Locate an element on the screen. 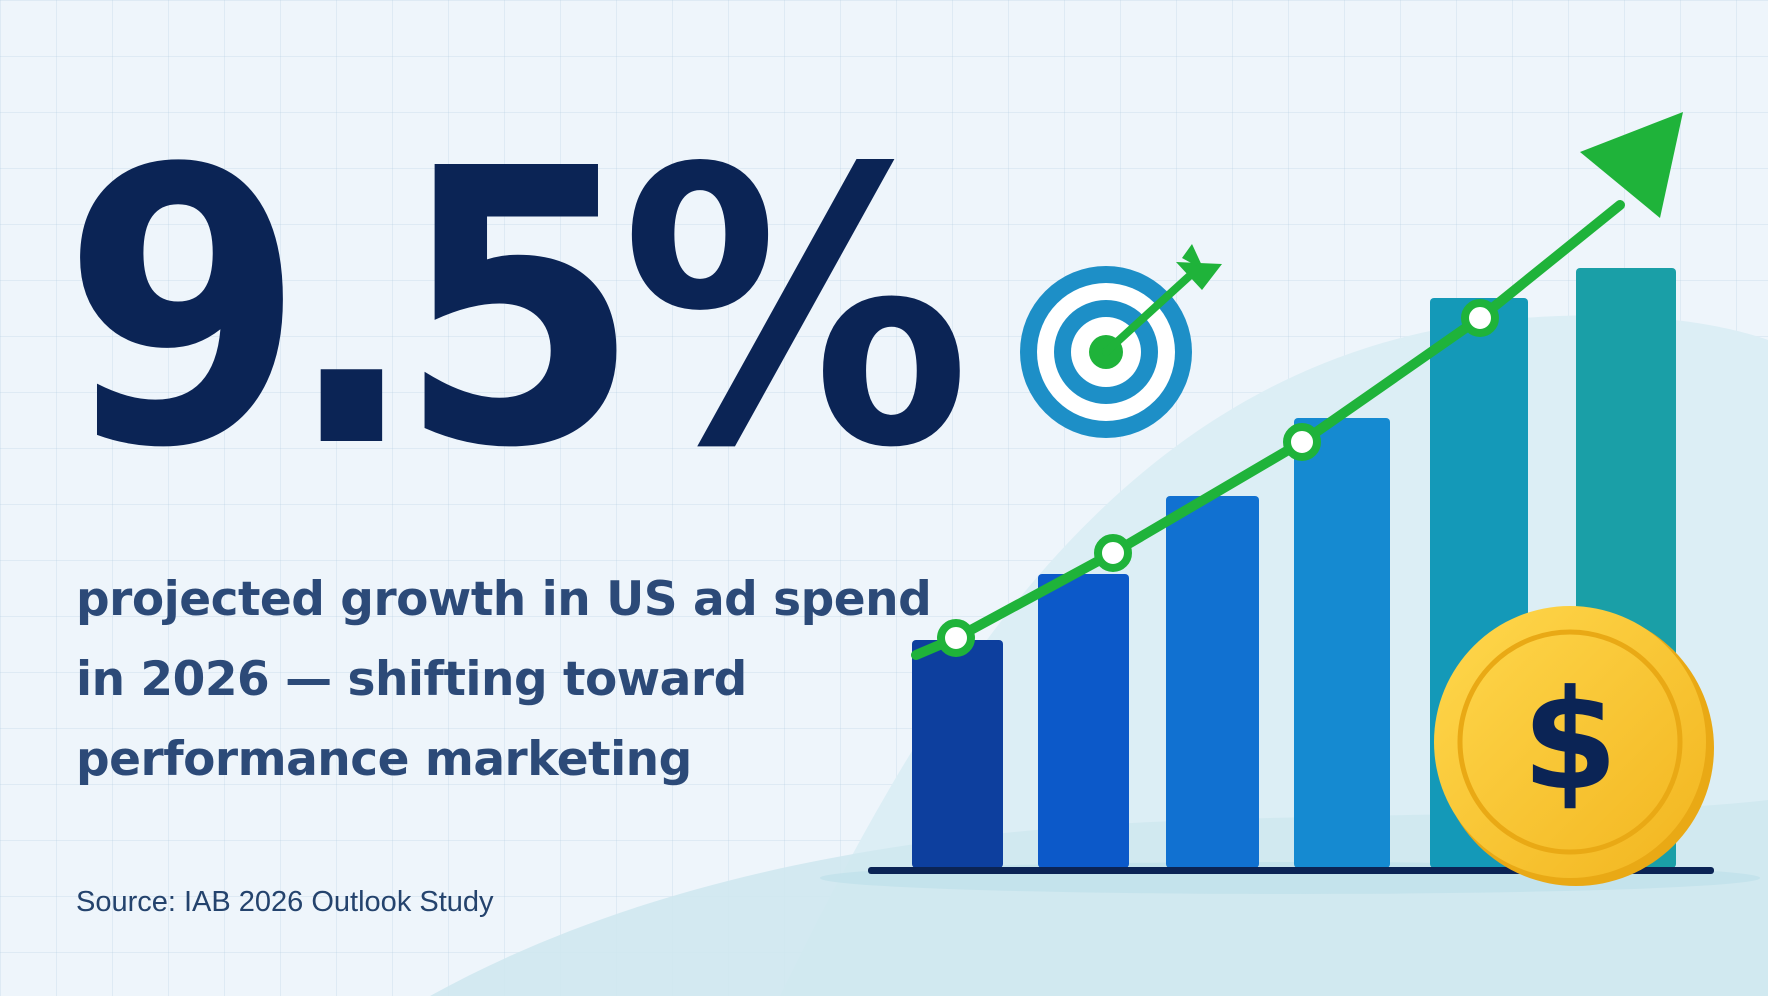 The image size is (1768, 996). dollar-coin-icon: $ is located at coordinates (1574, 746).